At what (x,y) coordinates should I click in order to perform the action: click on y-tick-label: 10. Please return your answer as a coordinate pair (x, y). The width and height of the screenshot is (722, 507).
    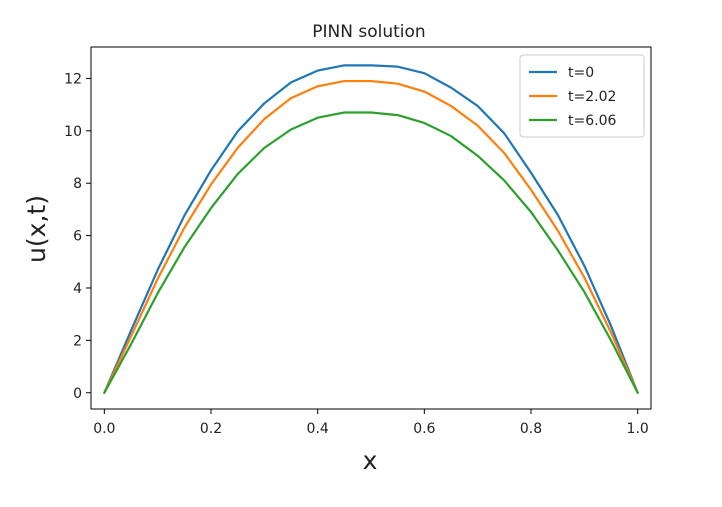
    Looking at the image, I should click on (73, 132).